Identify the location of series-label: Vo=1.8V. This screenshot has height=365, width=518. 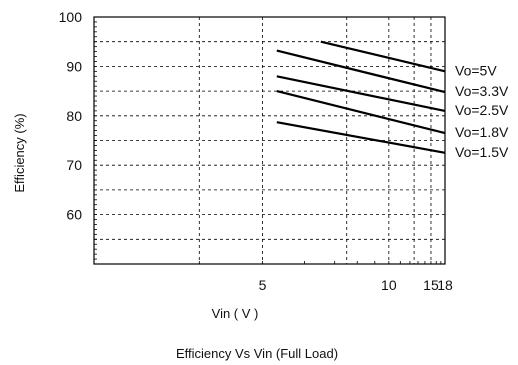
(482, 132).